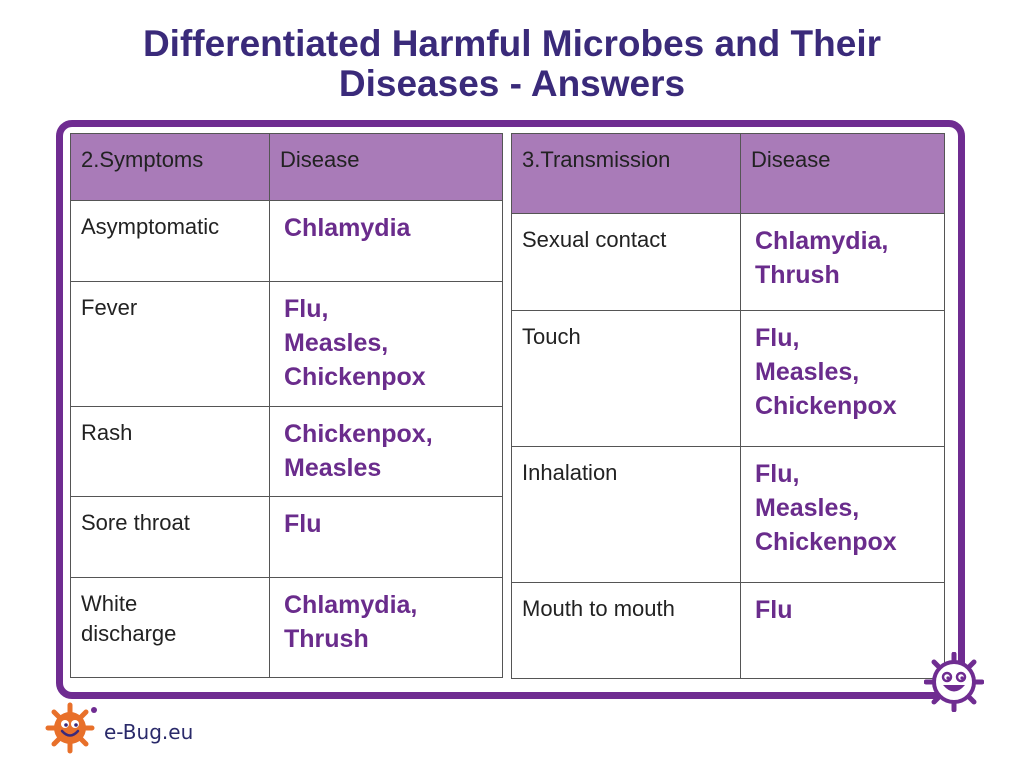 This screenshot has width=1024, height=768. What do you see at coordinates (142, 159) in the screenshot?
I see `symptoms-header: 2.Symptoms` at bounding box center [142, 159].